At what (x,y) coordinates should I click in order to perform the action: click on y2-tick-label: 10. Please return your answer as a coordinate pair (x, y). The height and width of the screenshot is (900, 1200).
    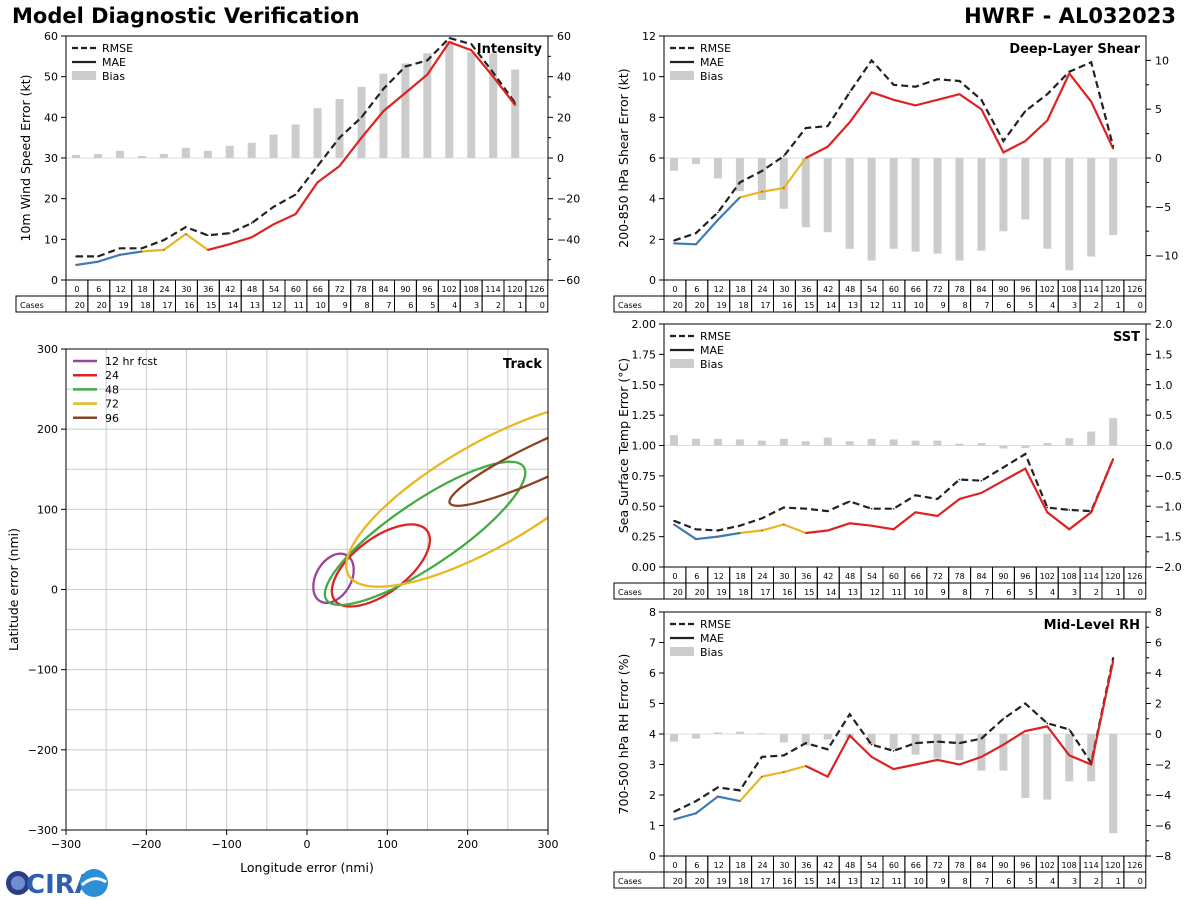
    Looking at the image, I should click on (1162, 60).